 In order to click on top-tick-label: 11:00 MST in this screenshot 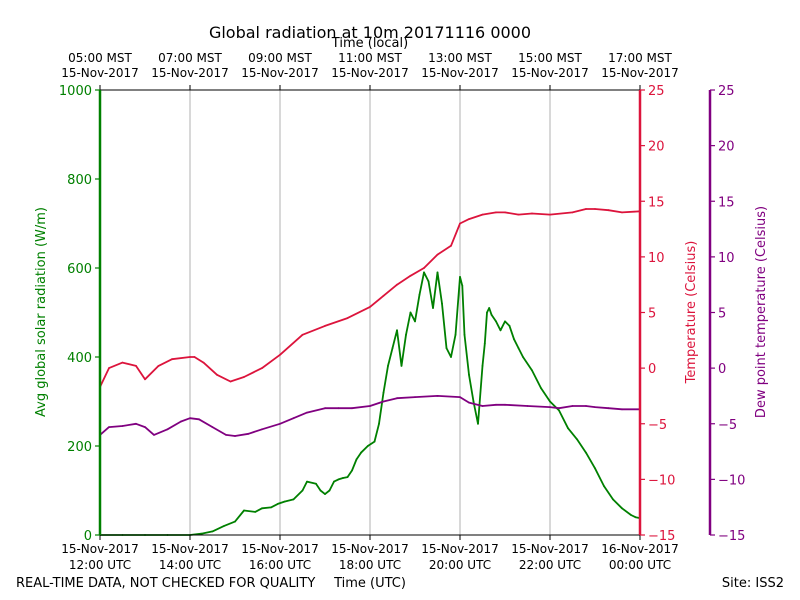, I will do `click(370, 58)`.